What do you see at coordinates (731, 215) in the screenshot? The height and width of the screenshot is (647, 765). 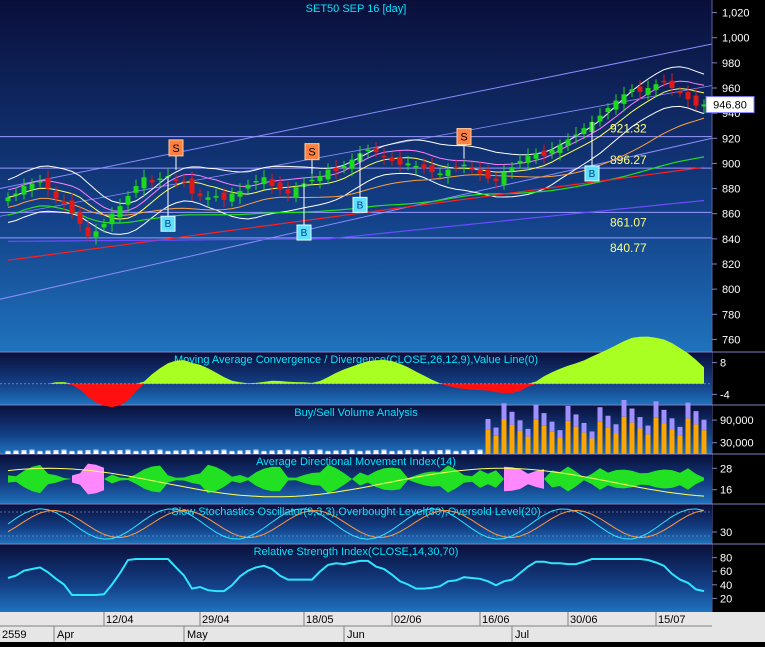 I see `y-tick-label: 860` at bounding box center [731, 215].